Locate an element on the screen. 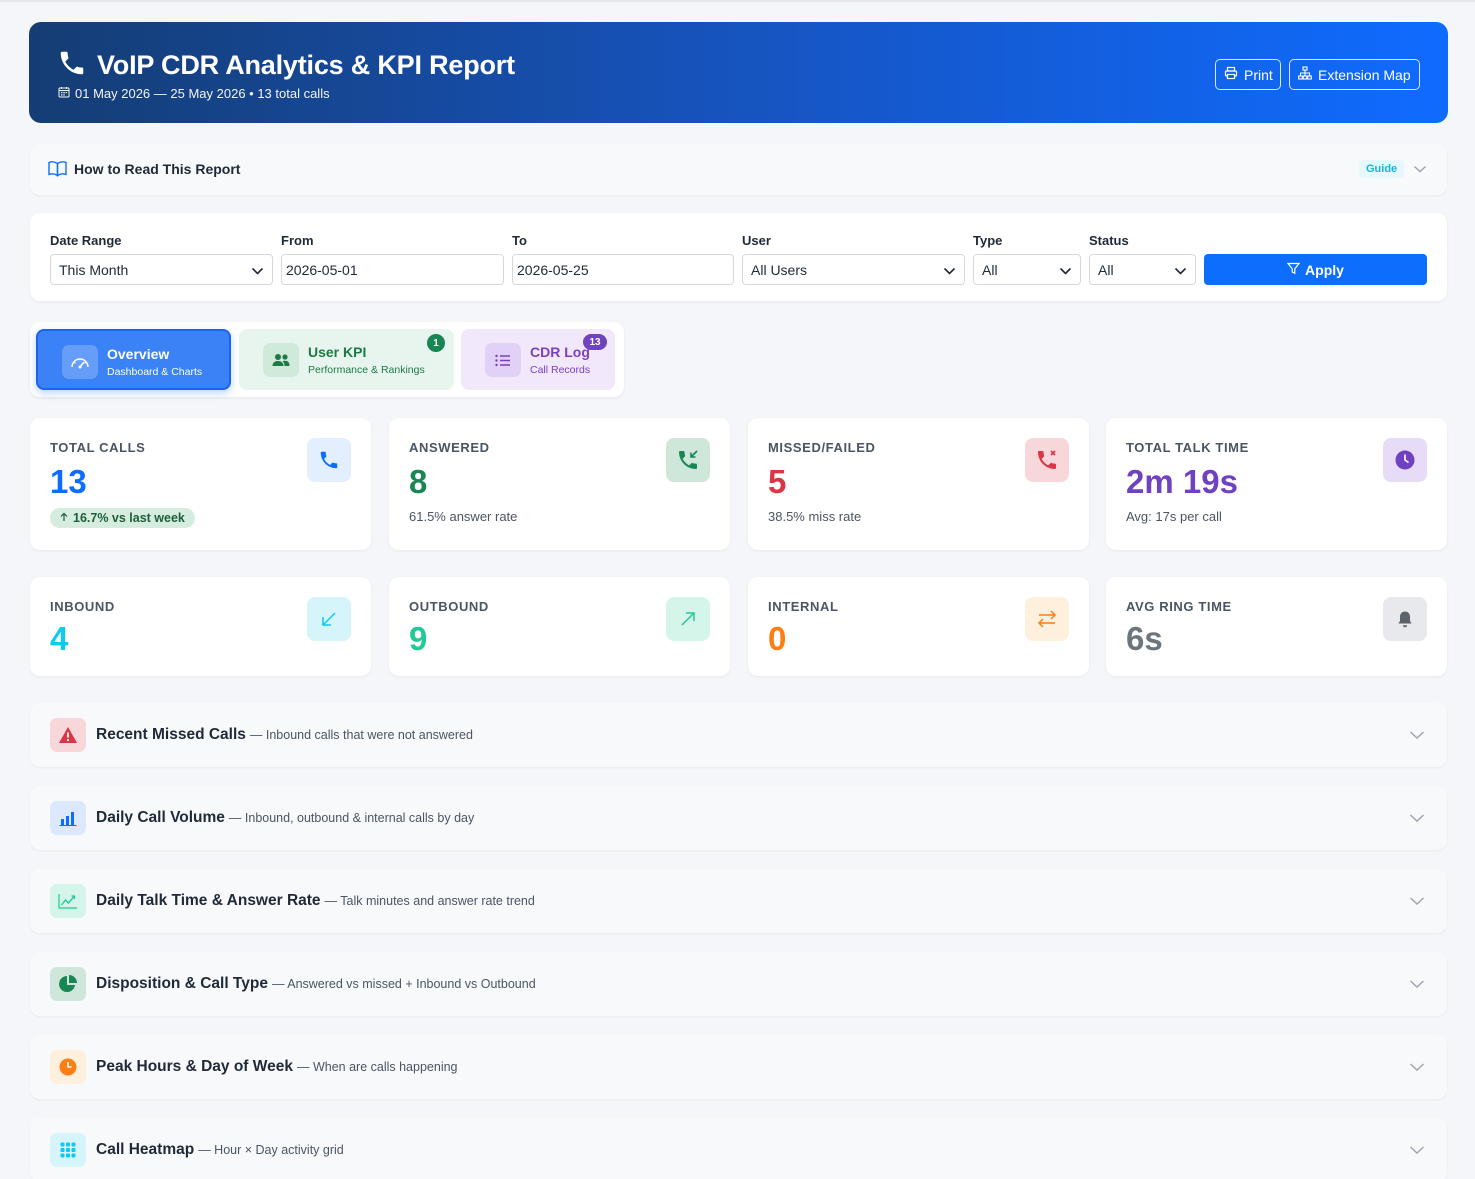 The width and height of the screenshot is (1475, 1179). warning-icon is located at coordinates (68, 735).